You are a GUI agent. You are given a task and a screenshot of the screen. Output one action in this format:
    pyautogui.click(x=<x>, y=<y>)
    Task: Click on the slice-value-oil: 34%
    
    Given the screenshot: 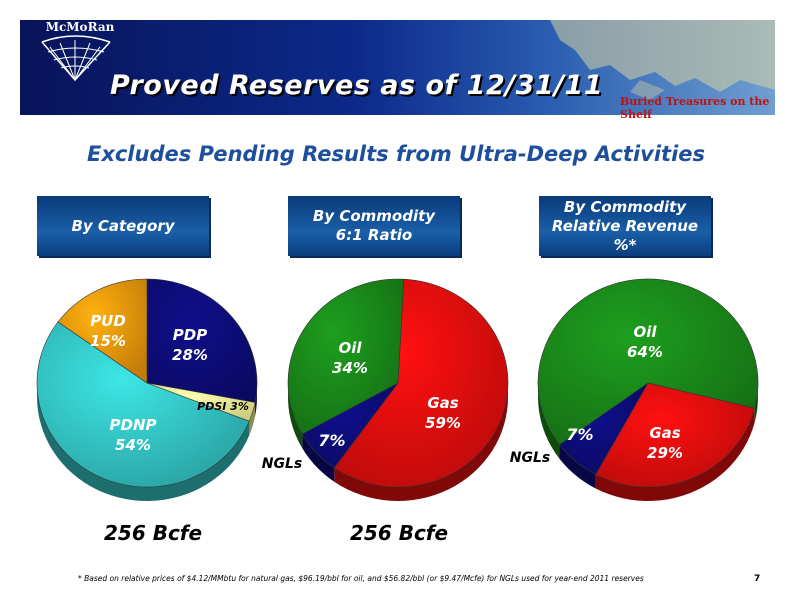 What is the action you would take?
    pyautogui.click(x=350, y=368)
    